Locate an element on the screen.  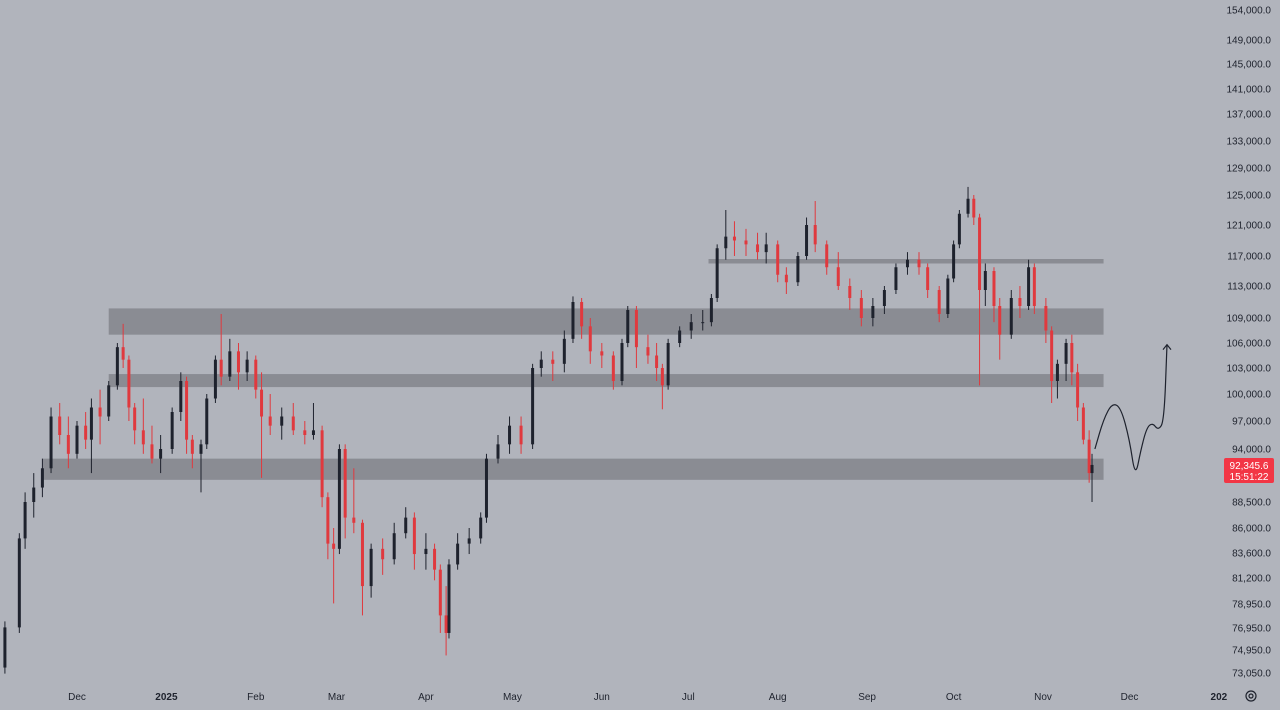
y-tick-label: 94,000.0 is located at coordinates (1251, 450).